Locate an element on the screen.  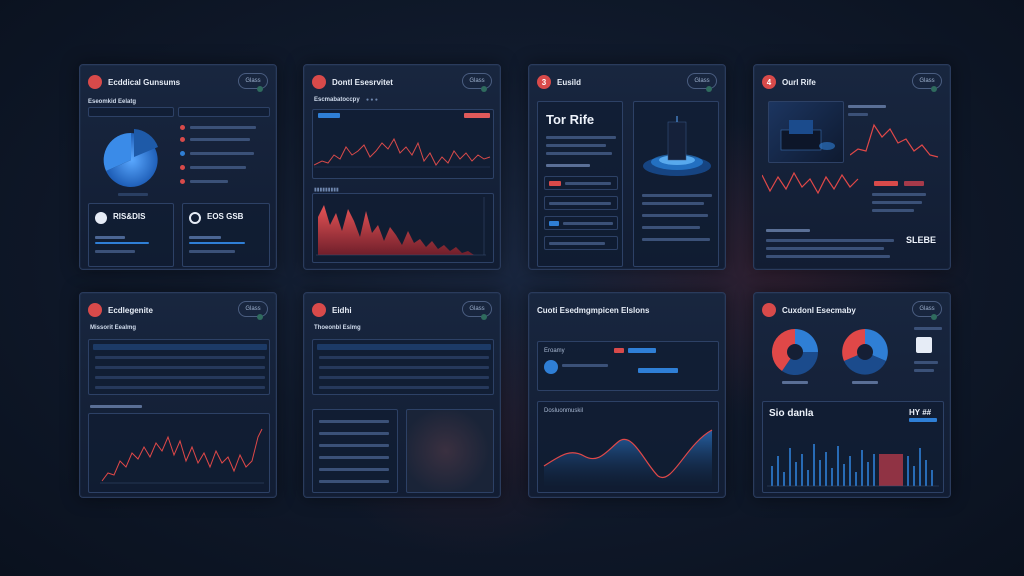
stat-value: HY ## is located at coordinates (920, 412).